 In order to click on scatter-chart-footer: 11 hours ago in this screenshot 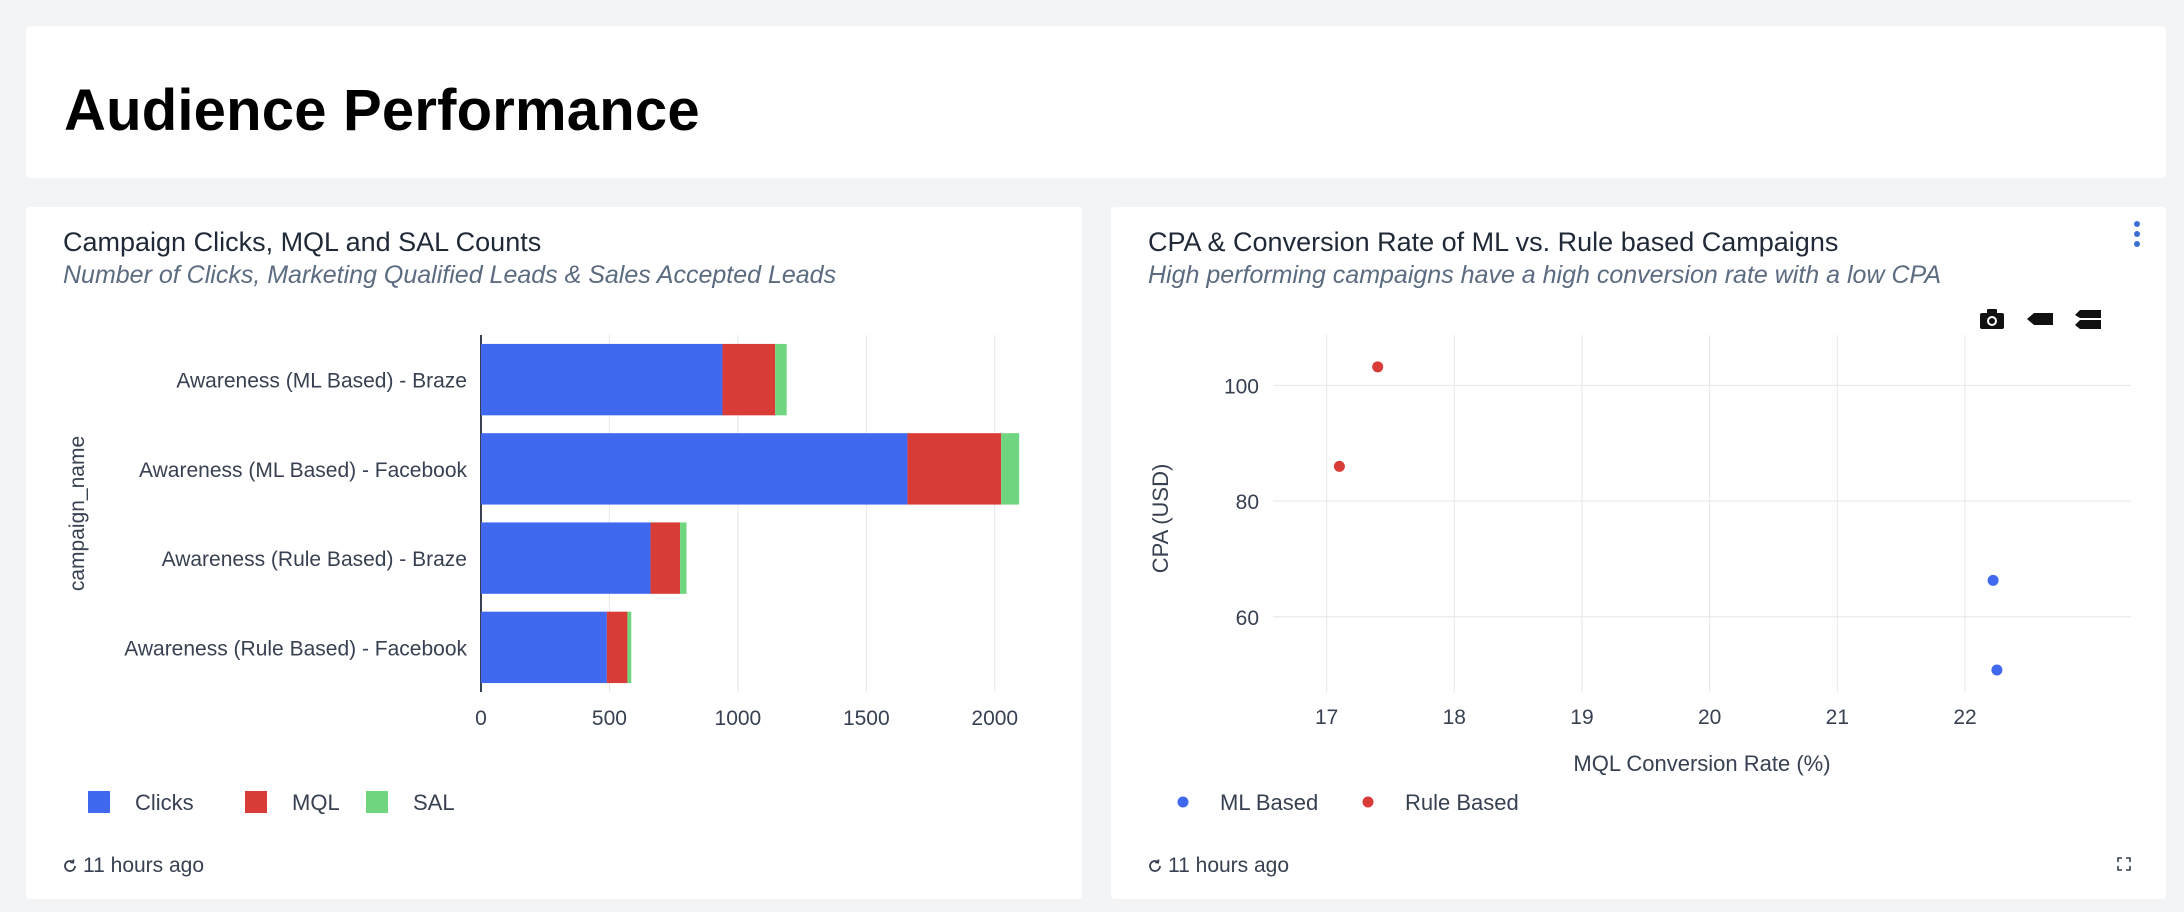, I will do `click(1218, 866)`.